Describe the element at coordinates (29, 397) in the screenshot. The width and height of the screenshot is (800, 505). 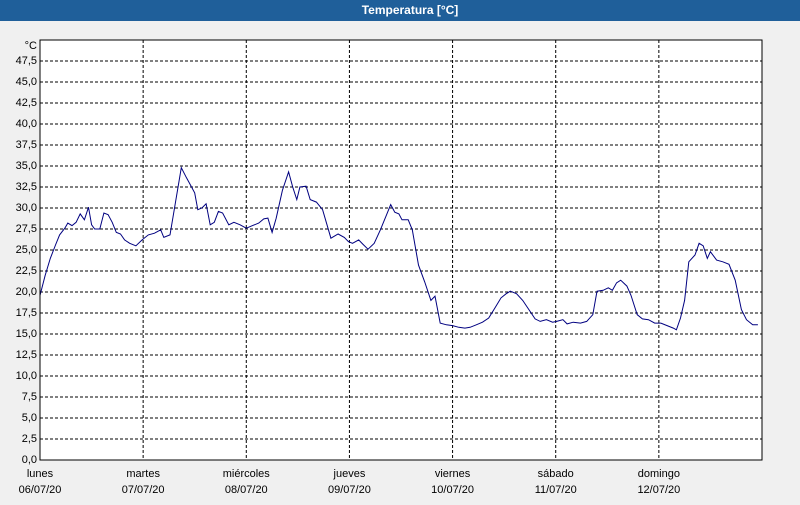
I see `y-tick-label: 7,5` at that location.